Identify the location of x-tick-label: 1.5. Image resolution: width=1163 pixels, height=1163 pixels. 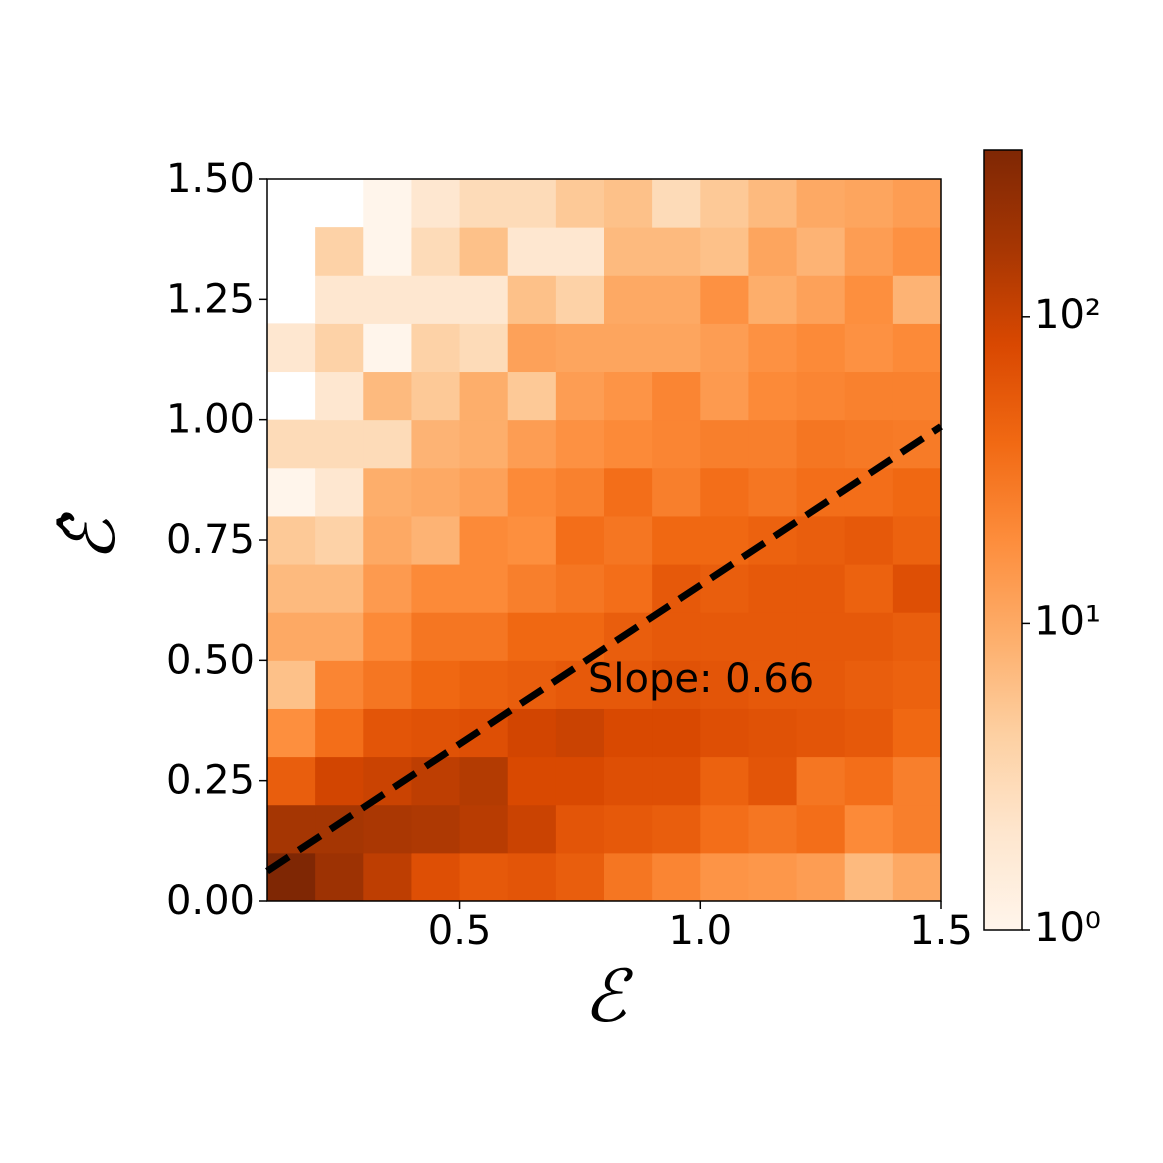
(941, 931).